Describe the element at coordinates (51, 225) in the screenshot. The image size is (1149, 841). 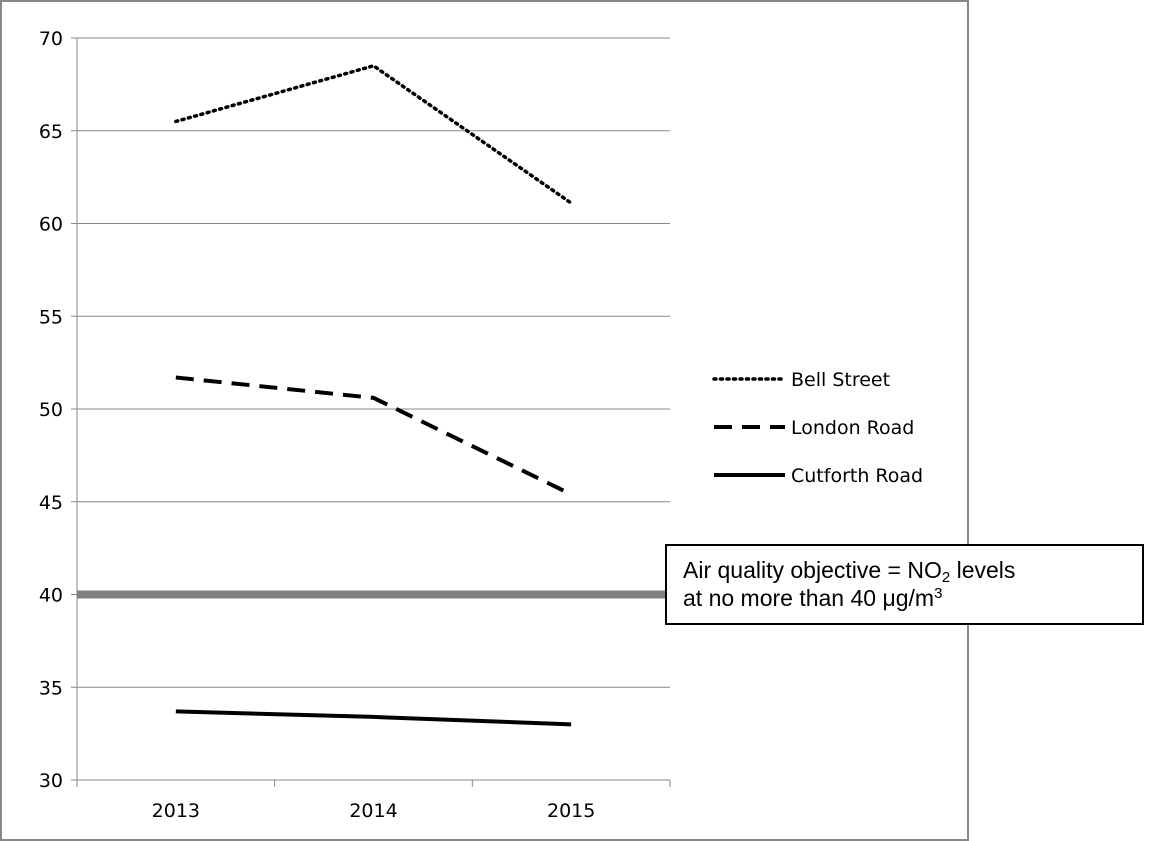
I see `y-tick-label: 60` at that location.